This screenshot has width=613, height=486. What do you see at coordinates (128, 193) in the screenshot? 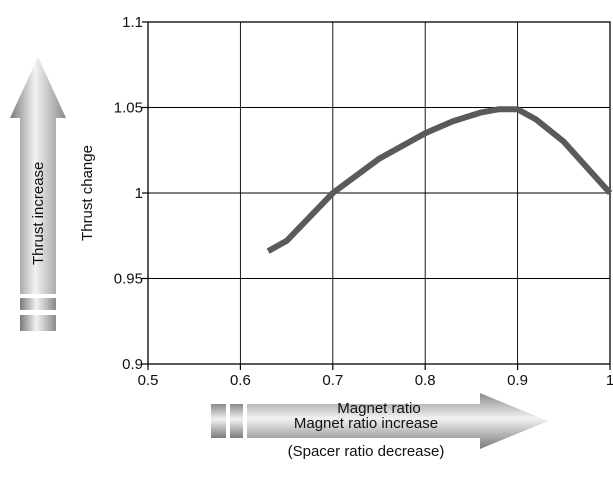
I see `y-tick-labels: 0.9 0.95 1 1.05 1.1` at bounding box center [128, 193].